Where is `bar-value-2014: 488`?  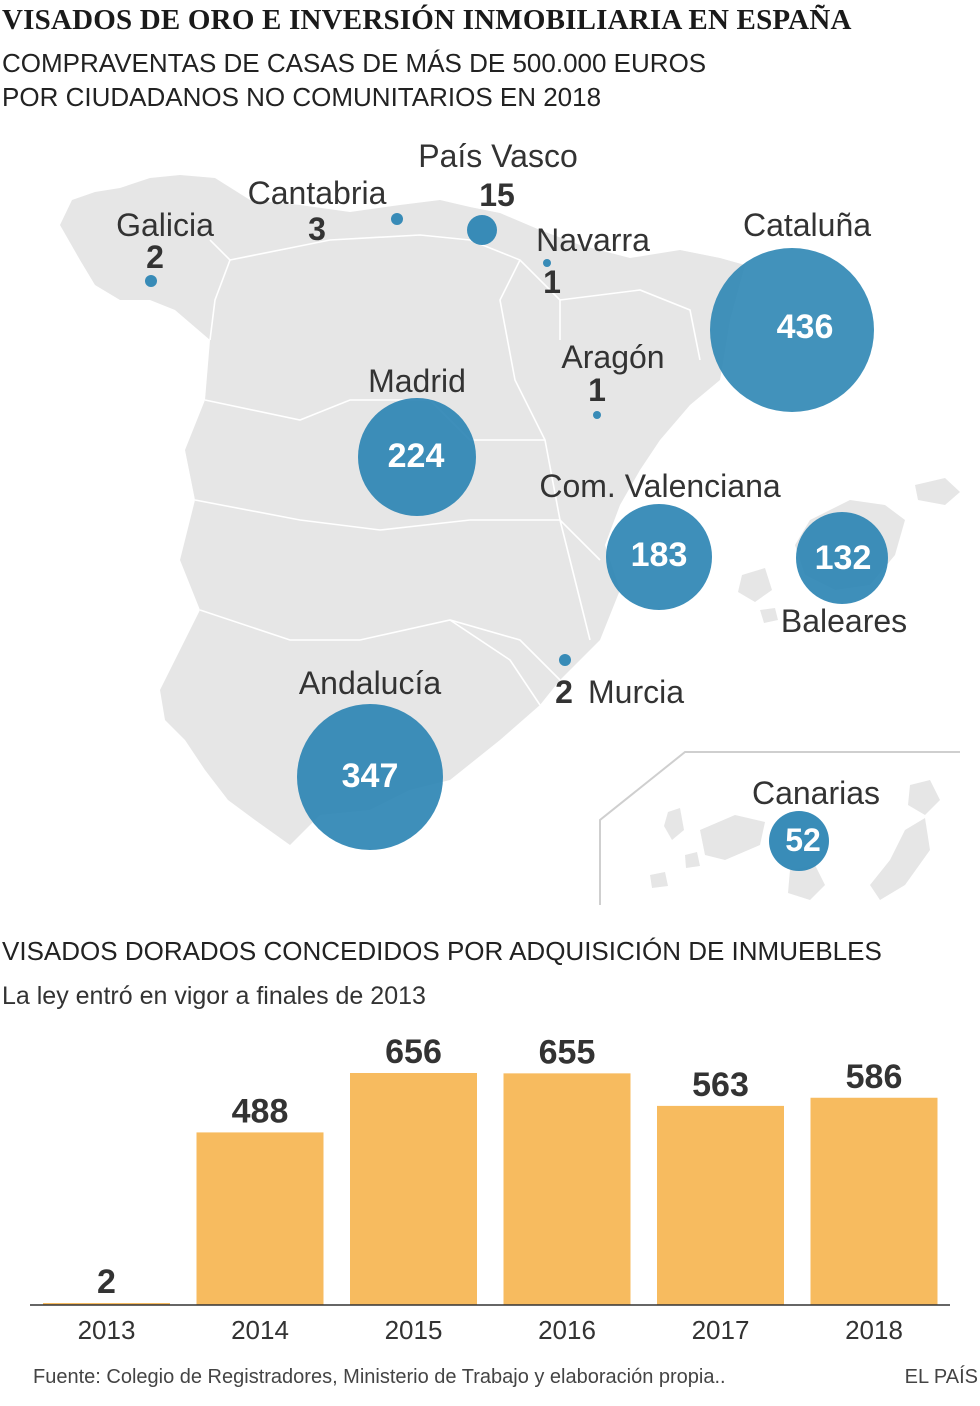 bar-value-2014: 488 is located at coordinates (260, 1111).